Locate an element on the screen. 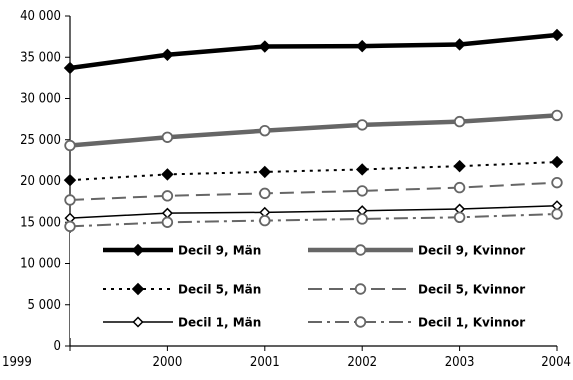 The height and width of the screenshot is (380, 573). y-tick-label: 15 000 is located at coordinates (40, 222).